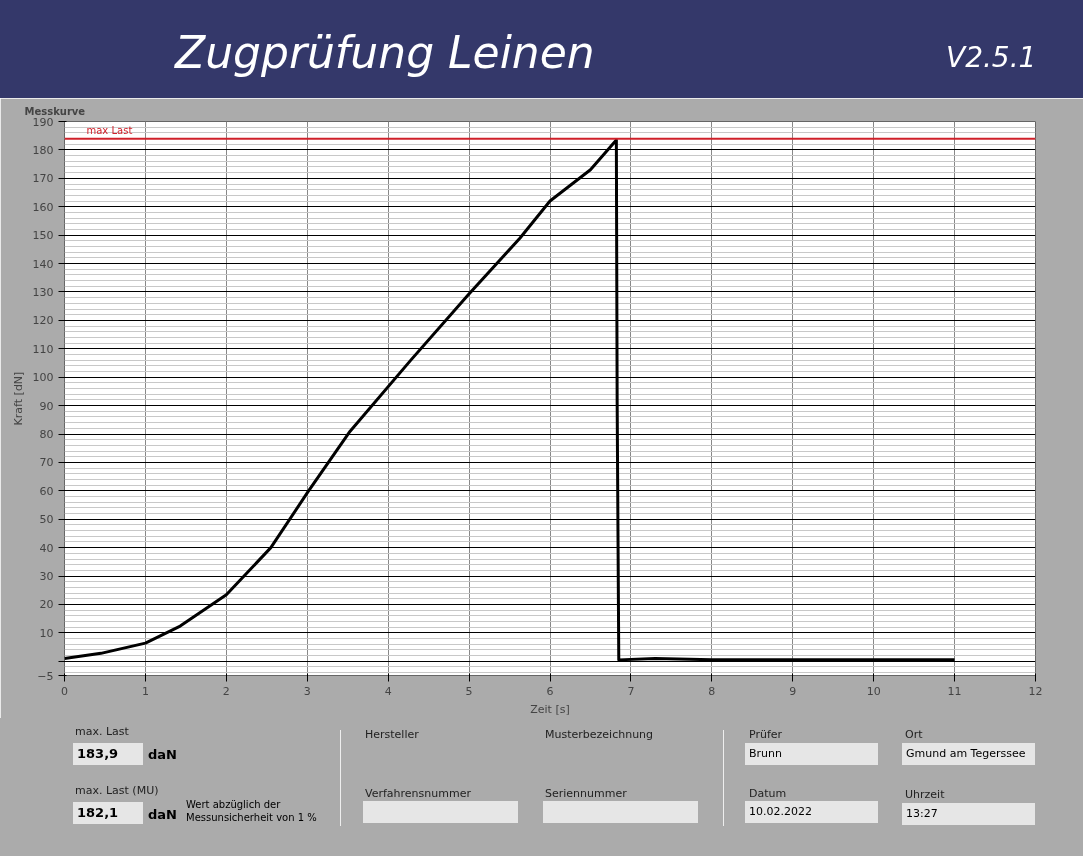  Describe the element at coordinates (914, 735) in the screenshot. I see `text: Ort` at that location.